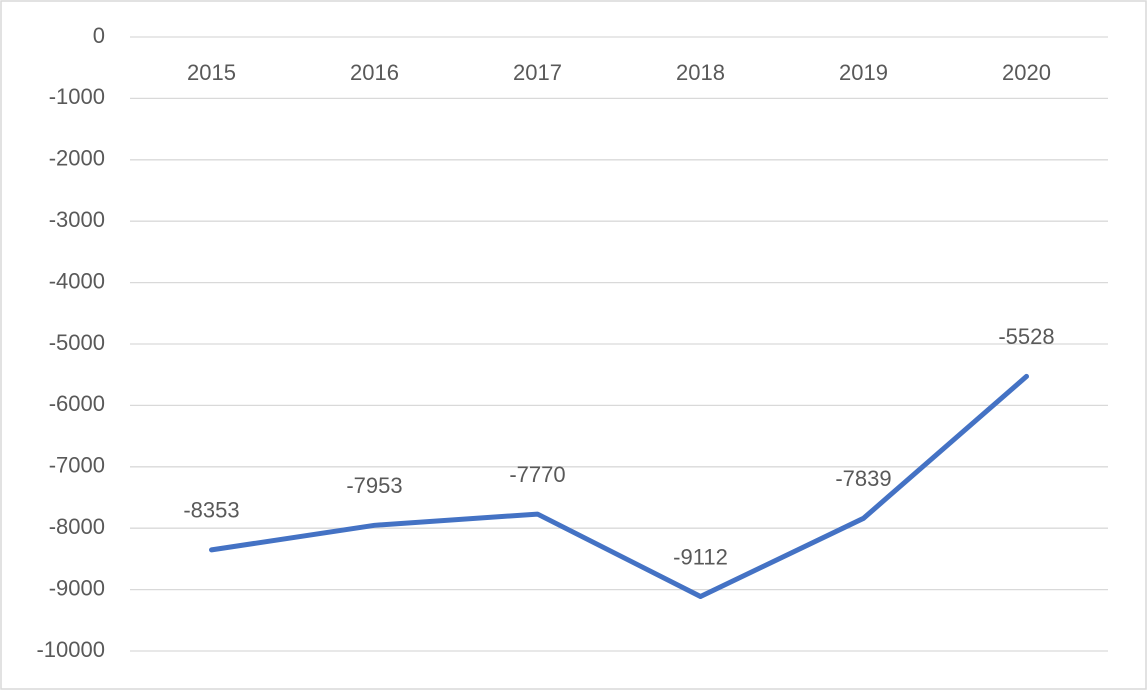  What do you see at coordinates (863, 72) in the screenshot?
I see `x-tick-label: 2019` at bounding box center [863, 72].